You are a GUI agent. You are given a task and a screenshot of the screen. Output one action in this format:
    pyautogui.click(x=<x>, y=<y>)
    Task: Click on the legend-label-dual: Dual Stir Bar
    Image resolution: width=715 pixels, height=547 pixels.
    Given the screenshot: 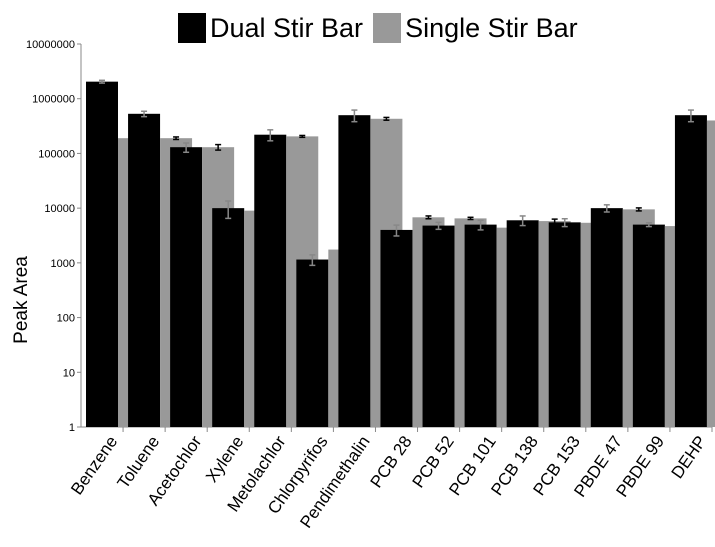 What is the action you would take?
    pyautogui.click(x=287, y=27)
    